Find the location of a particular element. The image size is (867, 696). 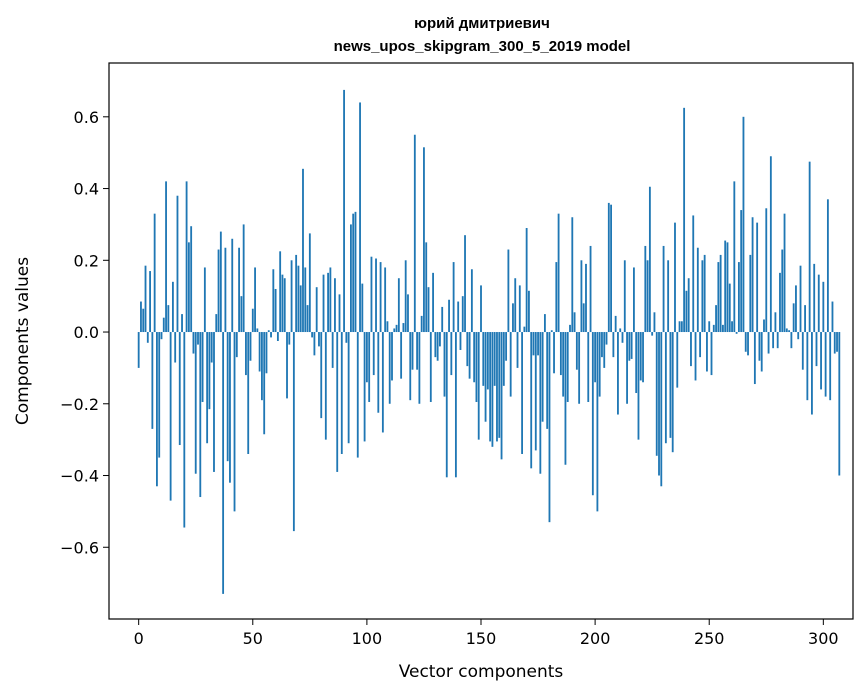

y-tick-label: −0.6 is located at coordinates (79, 547).